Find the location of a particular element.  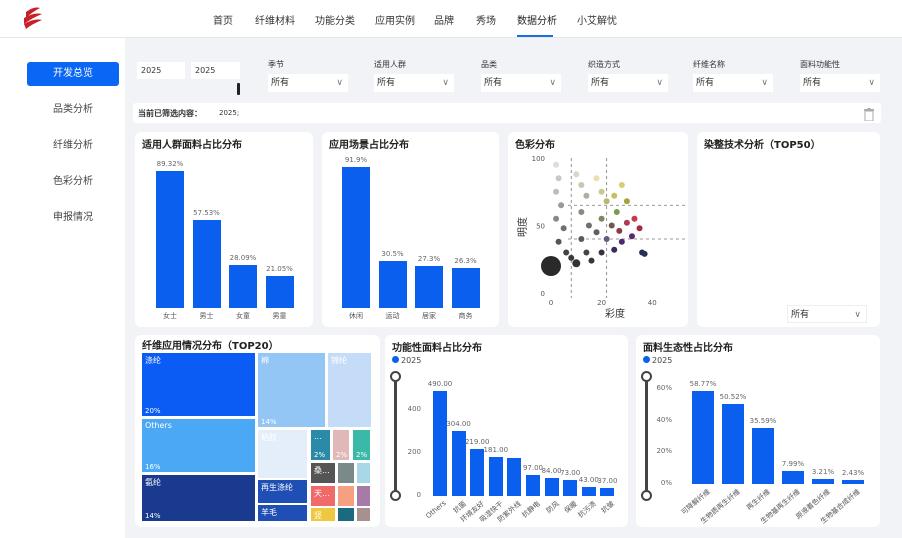

treemap-cell: 再生涤纶 is located at coordinates (282, 491).